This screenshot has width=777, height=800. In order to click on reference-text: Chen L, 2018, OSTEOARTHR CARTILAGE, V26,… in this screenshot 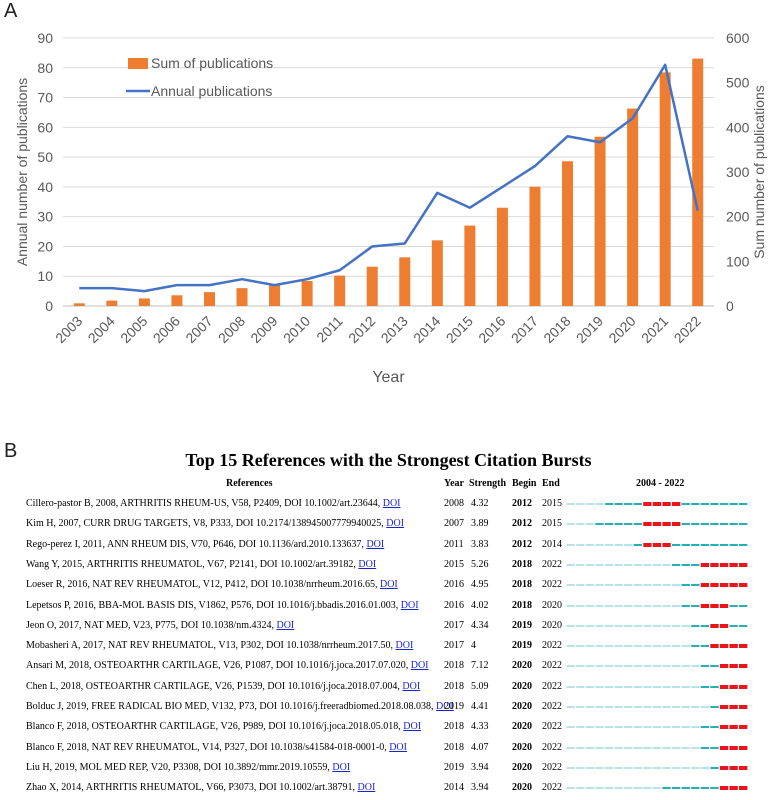, I will do `click(223, 686)`.